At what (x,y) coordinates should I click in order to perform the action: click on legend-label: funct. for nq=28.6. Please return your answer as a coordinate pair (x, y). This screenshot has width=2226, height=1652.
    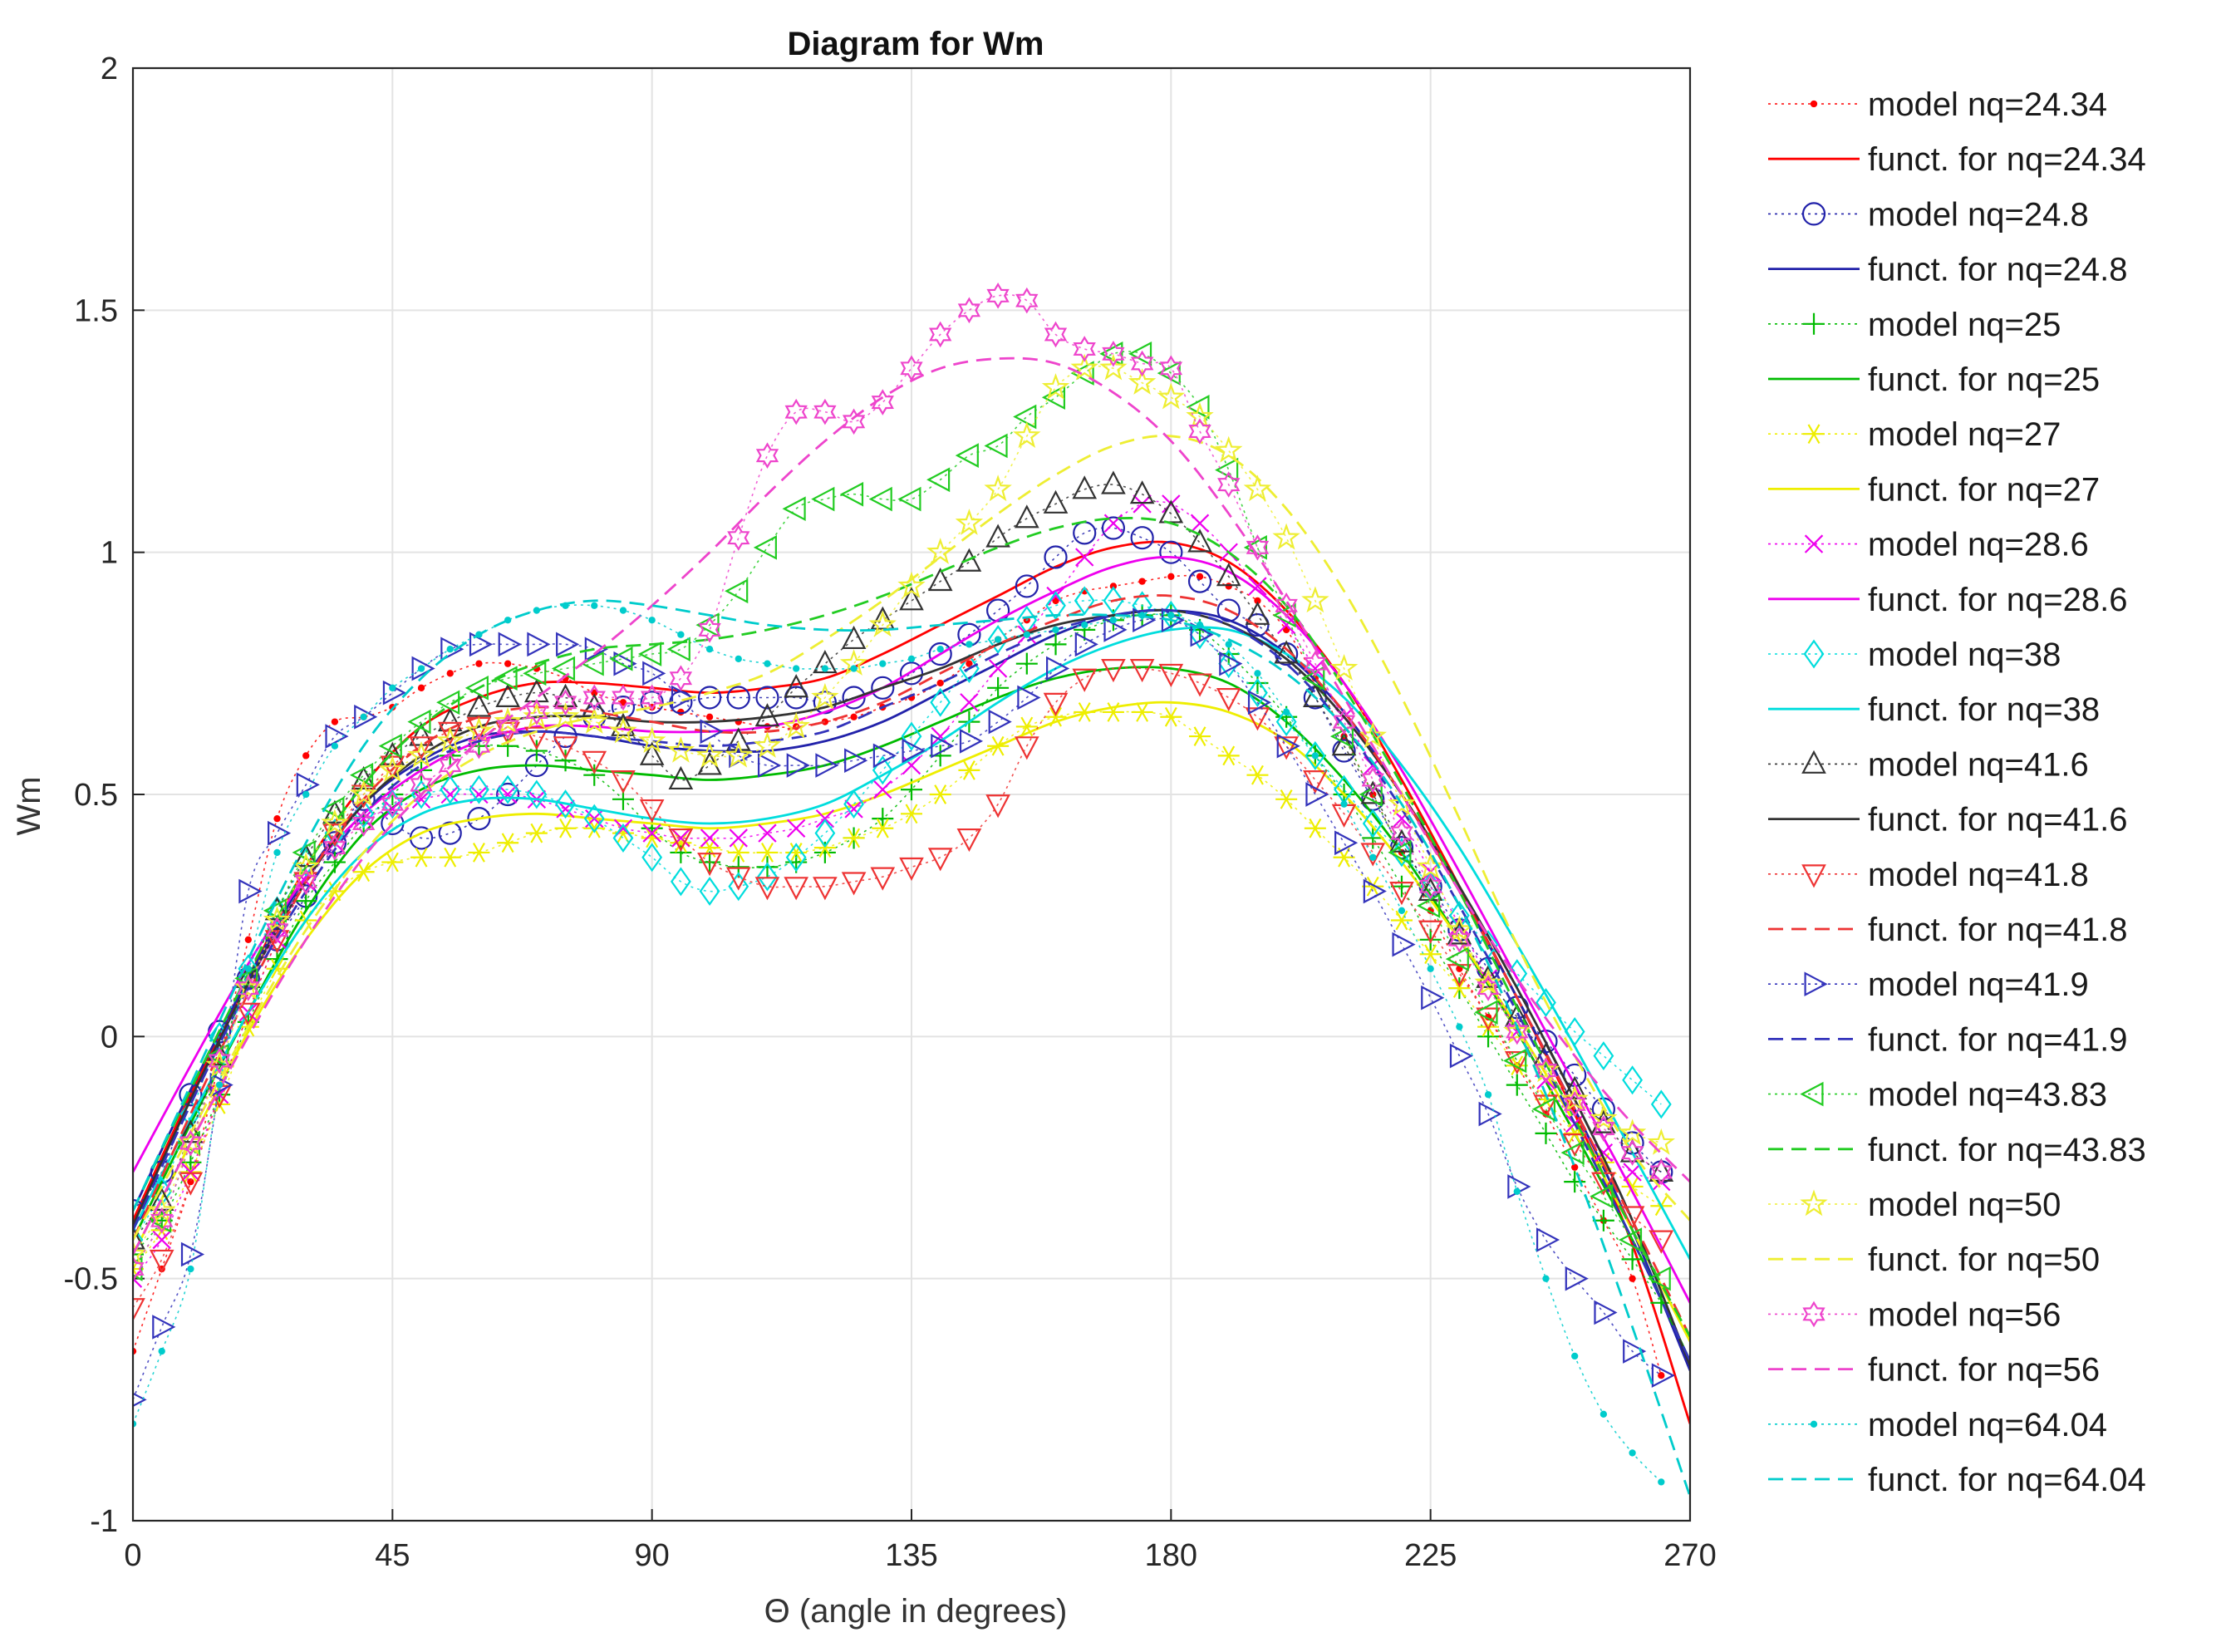
    Looking at the image, I should click on (1997, 600).